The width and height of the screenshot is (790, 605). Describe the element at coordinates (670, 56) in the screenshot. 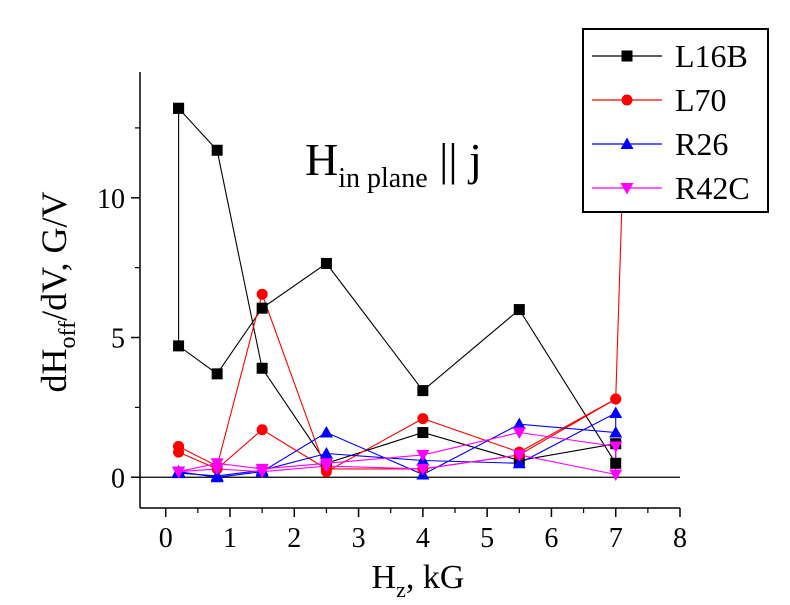

I see `legend-item-l16b: L16B` at that location.